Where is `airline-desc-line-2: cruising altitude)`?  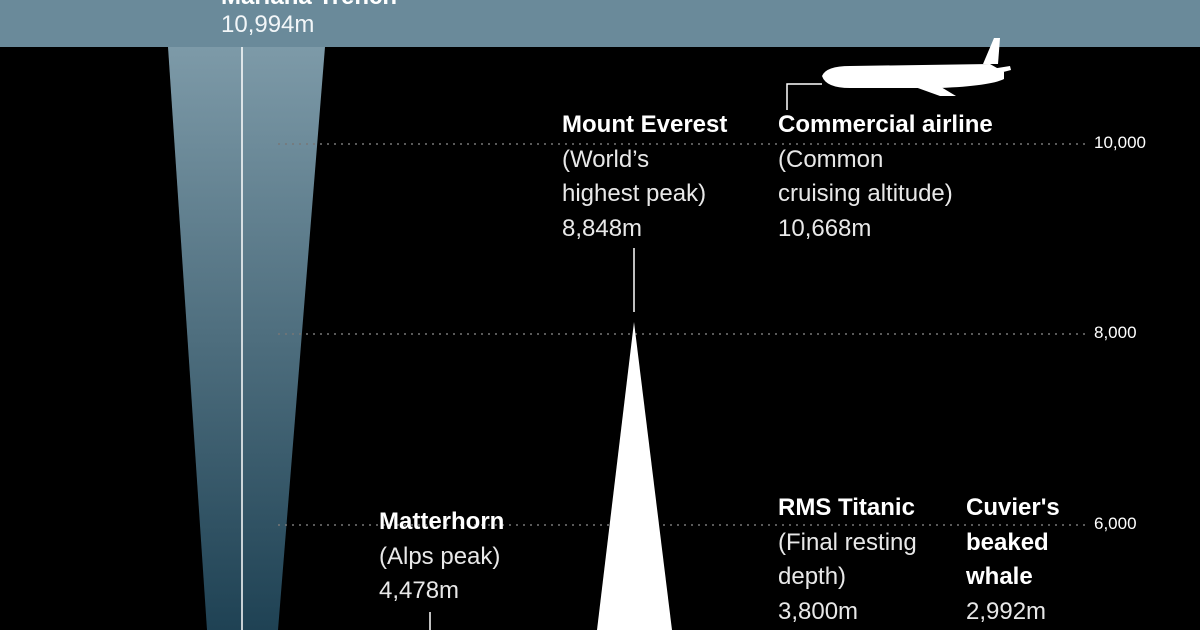 airline-desc-line-2: cruising altitude) is located at coordinates (865, 193).